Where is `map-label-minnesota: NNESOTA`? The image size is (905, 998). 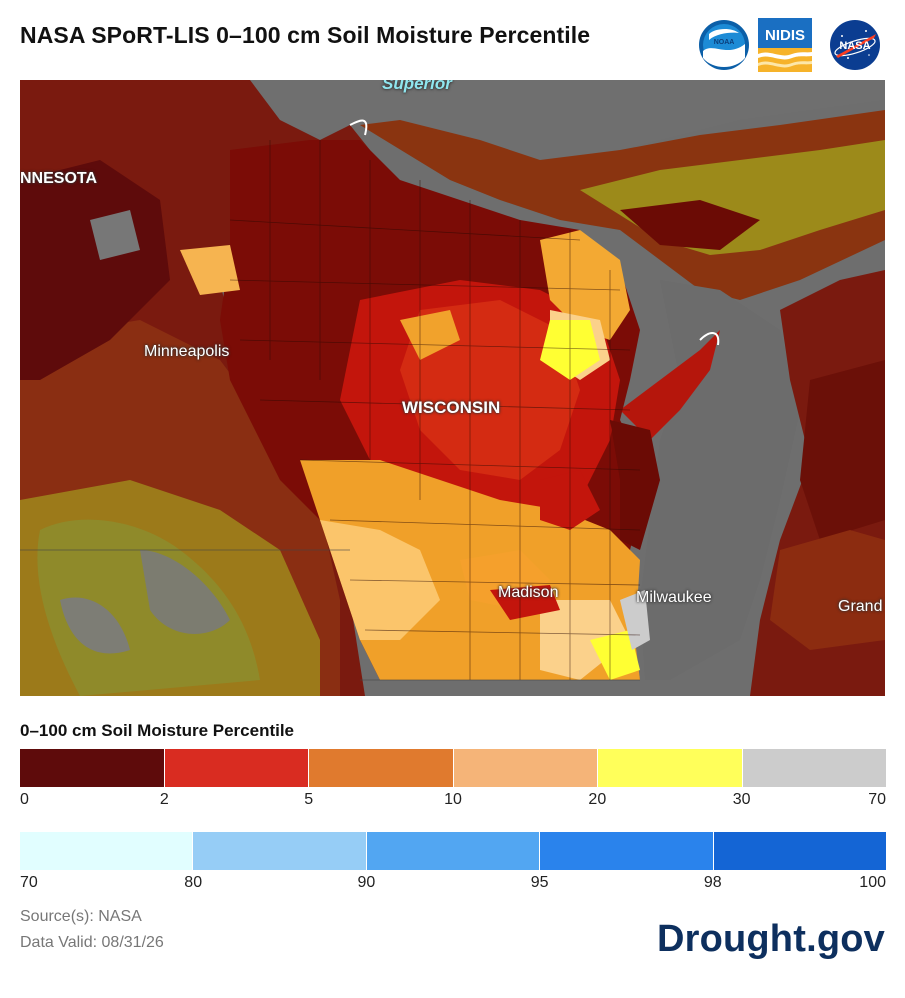 map-label-minnesota: NNESOTA is located at coordinates (59, 178).